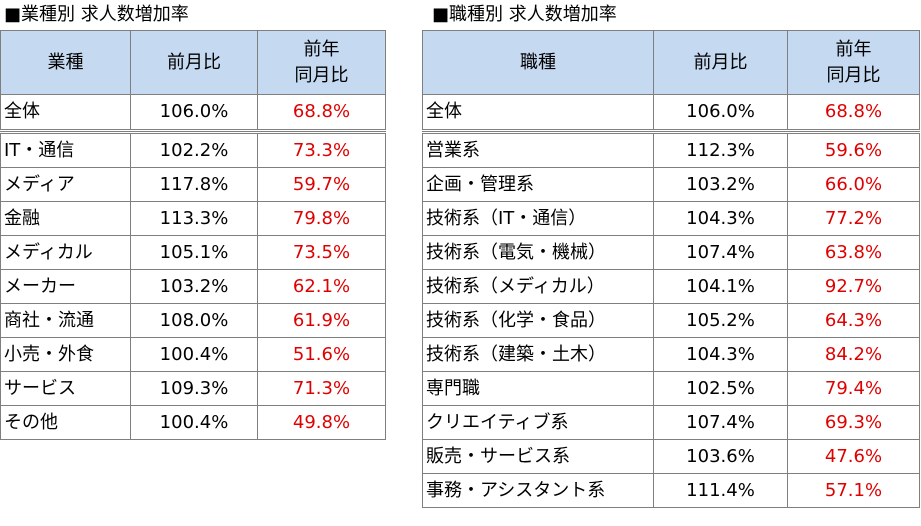  What do you see at coordinates (321, 184) in the screenshot?
I see `industry-cell-yoy: 59.7%` at bounding box center [321, 184].